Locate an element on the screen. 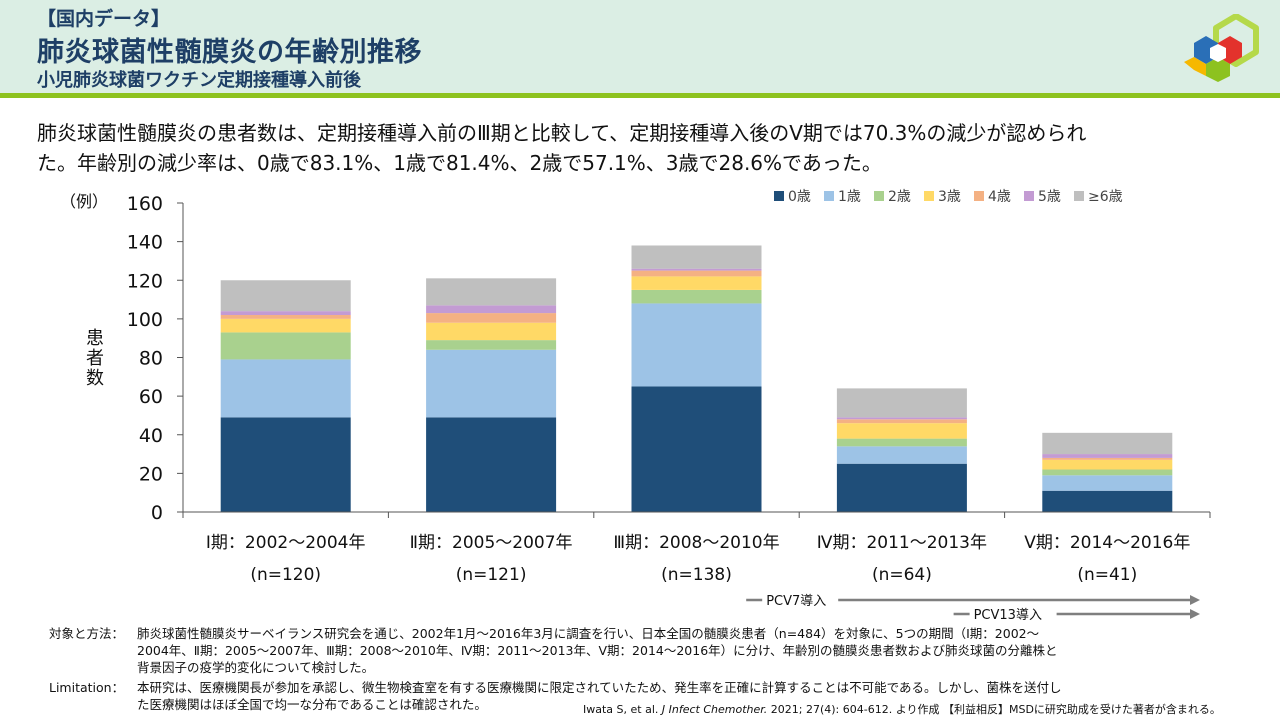  y-tick-label: 20 is located at coordinates (151, 474).